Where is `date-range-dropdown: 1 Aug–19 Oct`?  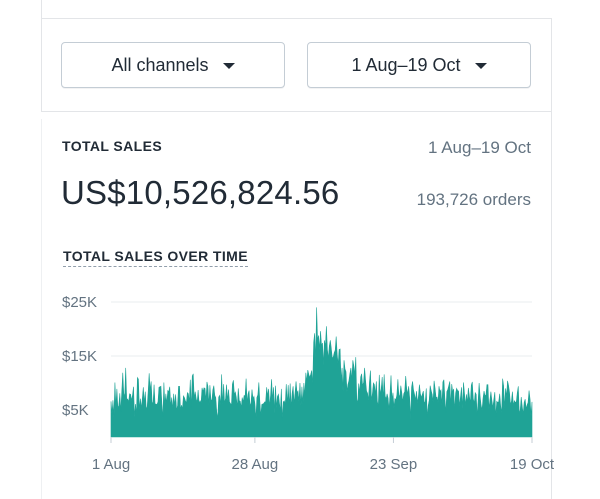 date-range-dropdown: 1 Aug–19 Oct is located at coordinates (419, 65).